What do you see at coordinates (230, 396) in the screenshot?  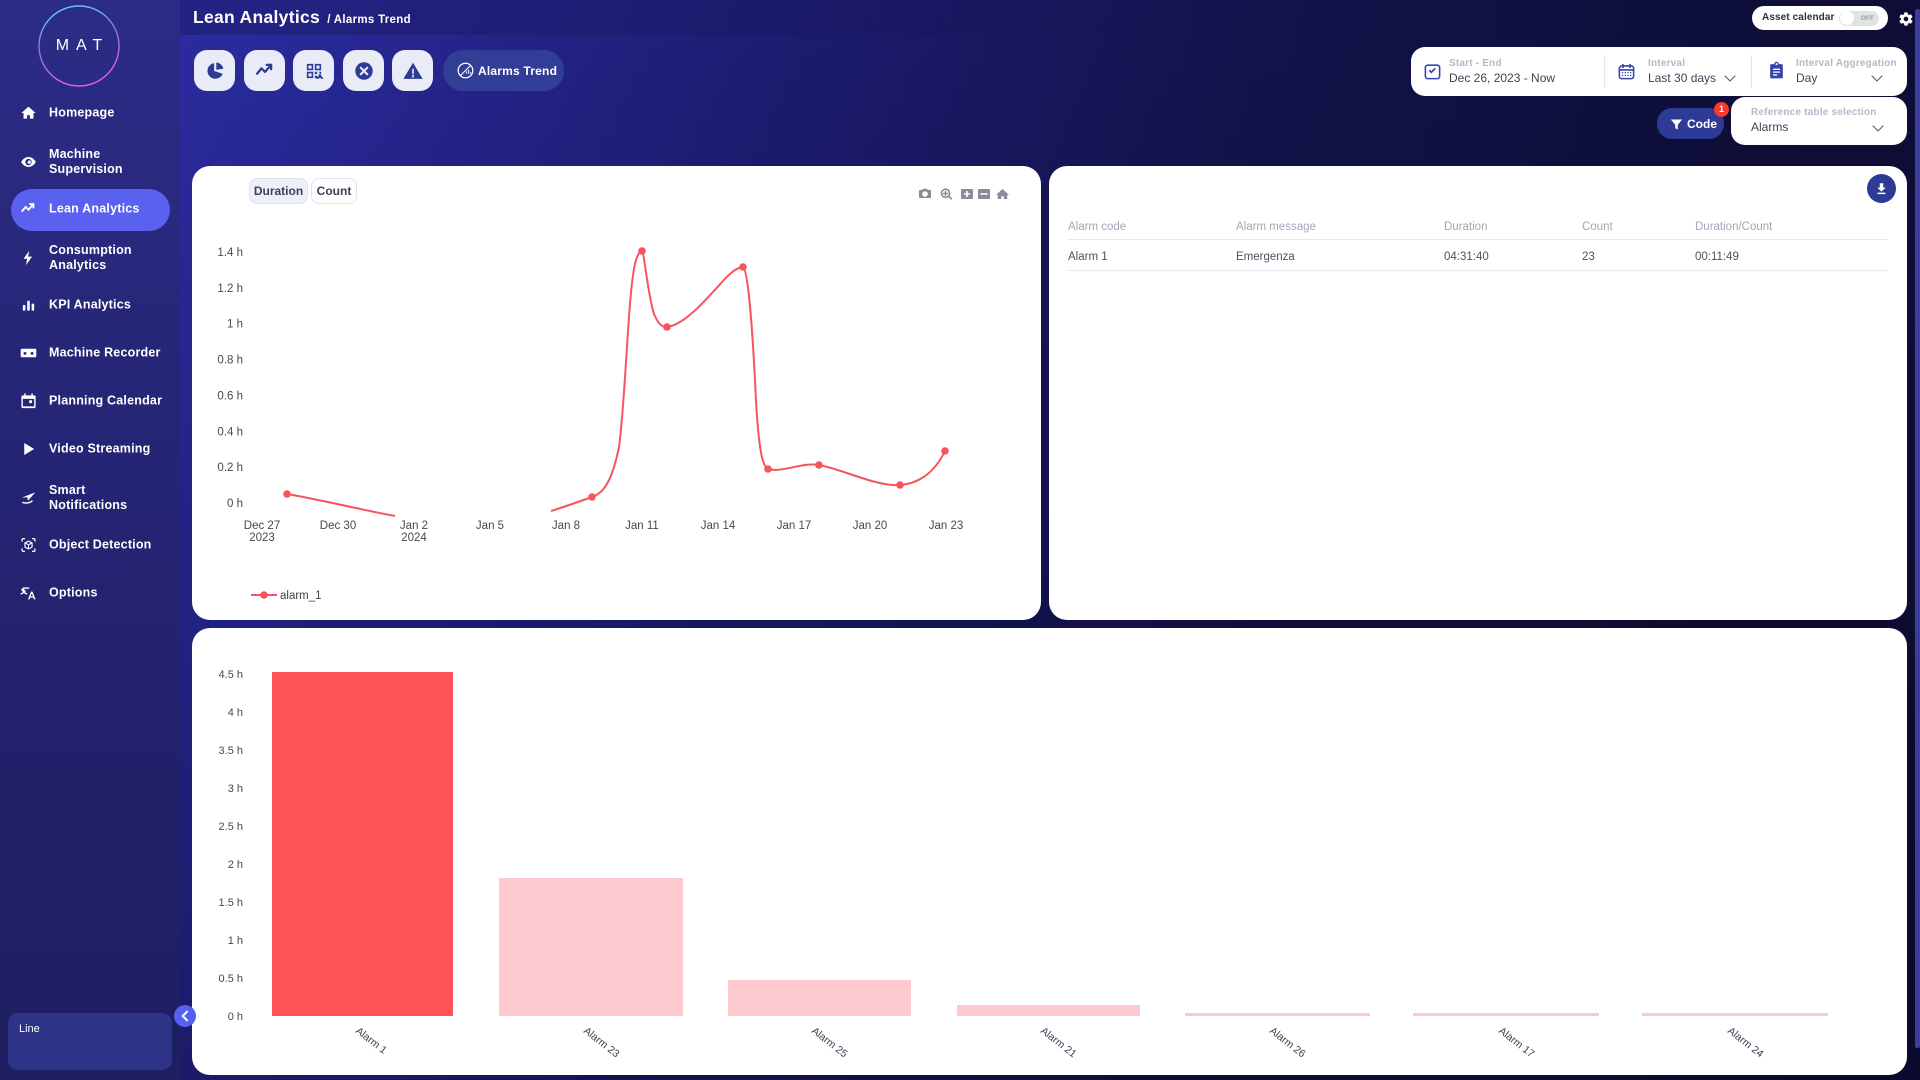 I see `svg-text: 0.6 h` at bounding box center [230, 396].